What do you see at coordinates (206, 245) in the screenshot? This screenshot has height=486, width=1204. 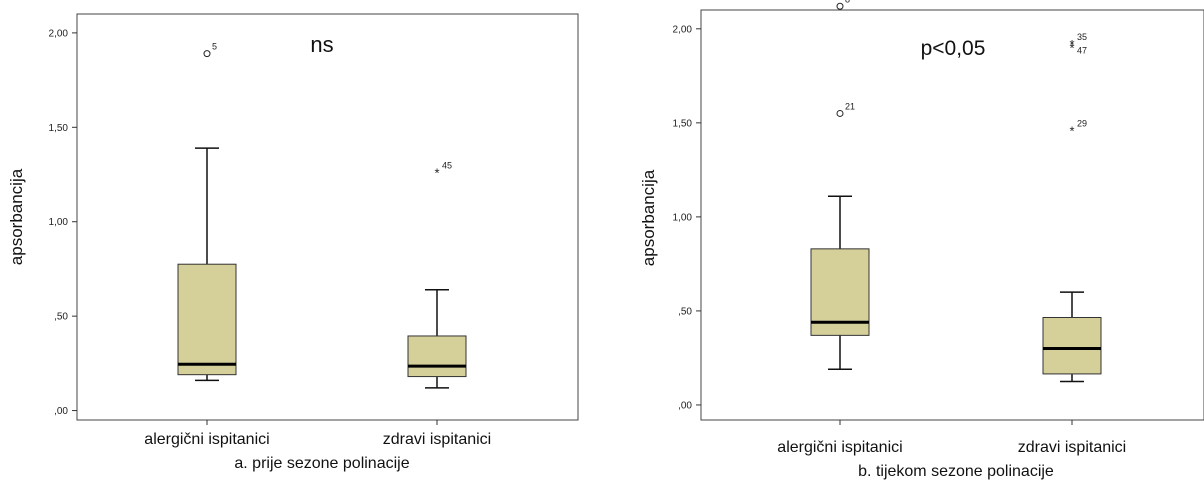 I see `box-alergicni: 5 alergični ispitanici` at bounding box center [206, 245].